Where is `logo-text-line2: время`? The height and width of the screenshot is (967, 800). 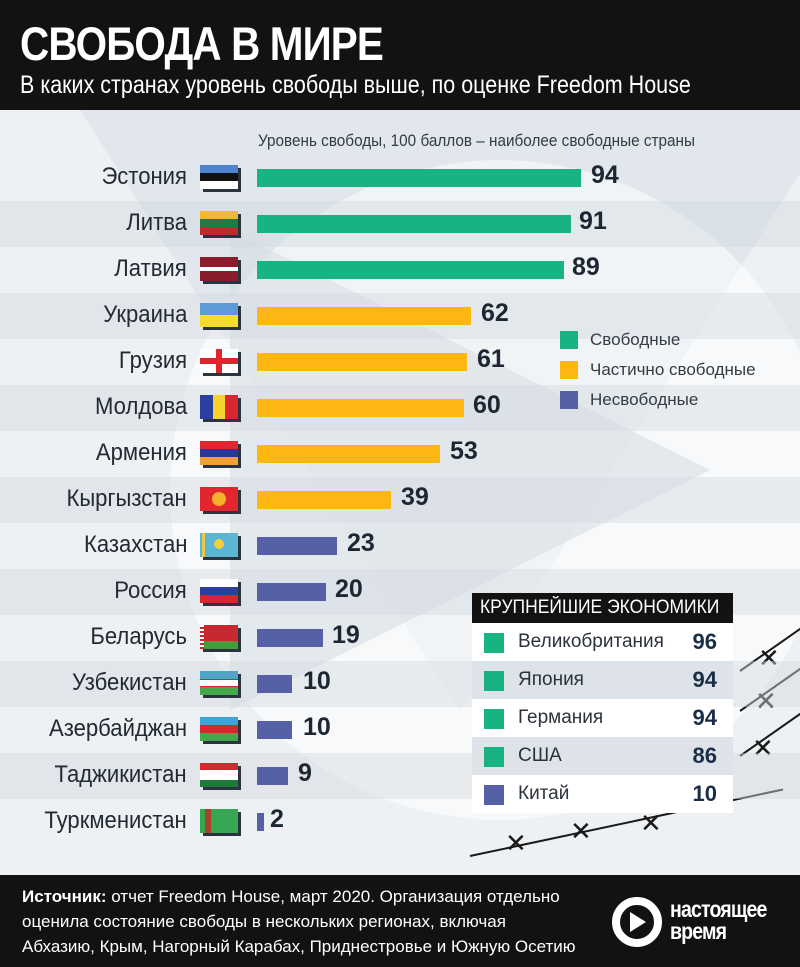
logo-text-line2: время is located at coordinates (698, 931).